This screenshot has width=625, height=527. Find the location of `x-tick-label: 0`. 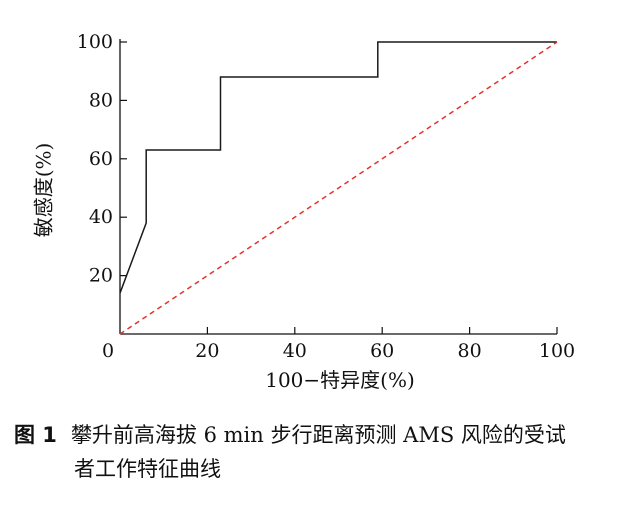

x-tick-label: 0 is located at coordinates (108, 351).